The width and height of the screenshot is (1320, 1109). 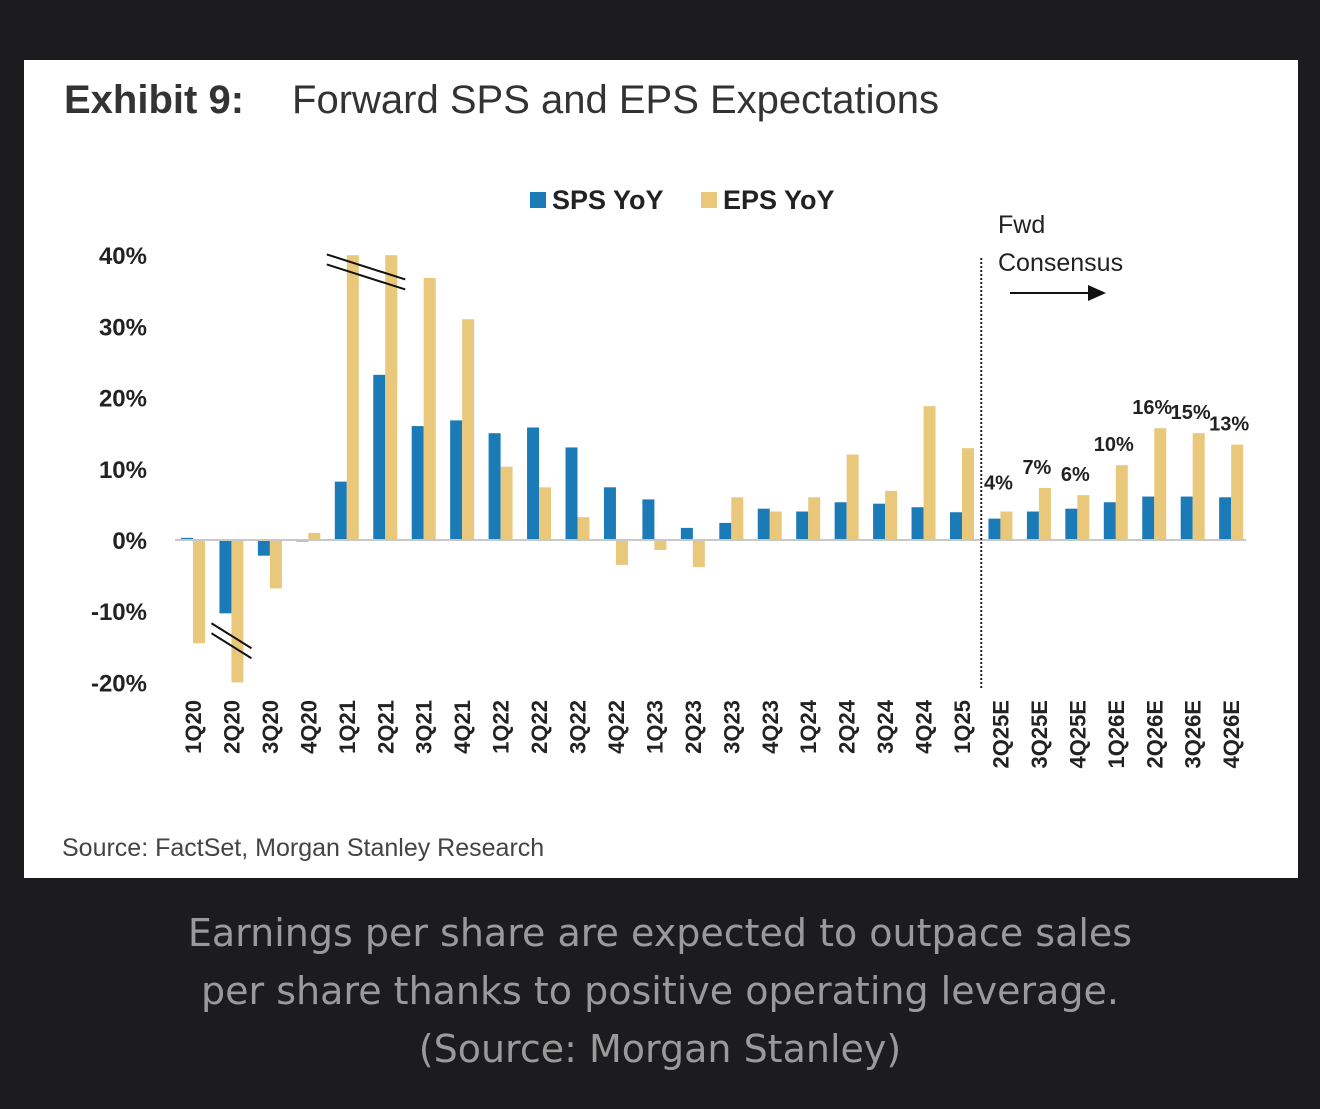 I want to click on bar-sps-3Q26E, so click(x=1186, y=518).